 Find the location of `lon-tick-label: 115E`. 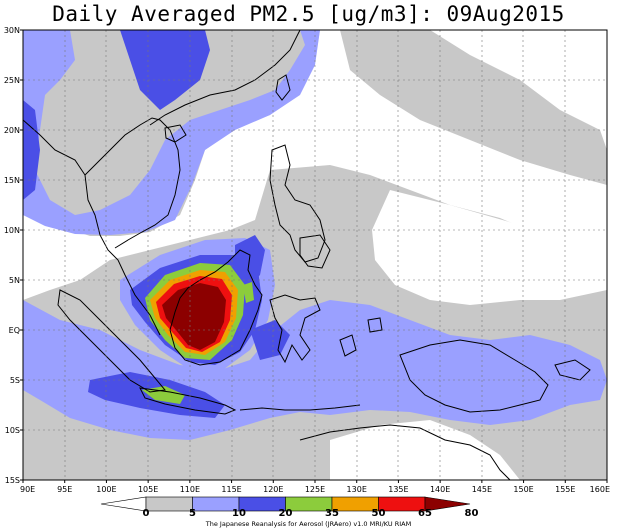

lon-tick-label: 115E is located at coordinates (231, 489).